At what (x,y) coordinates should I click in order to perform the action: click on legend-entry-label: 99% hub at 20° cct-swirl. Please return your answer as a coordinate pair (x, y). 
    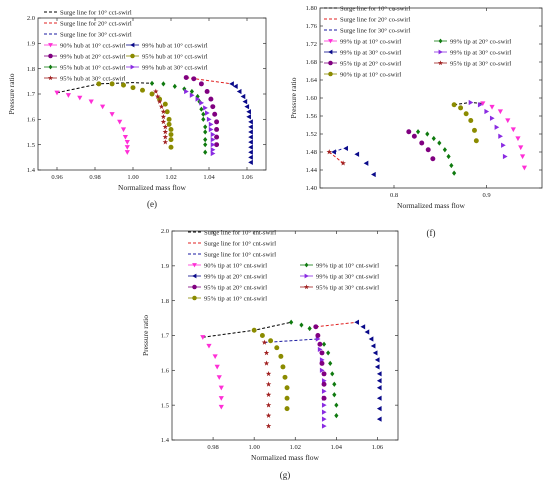
    Looking at the image, I should click on (93, 56).